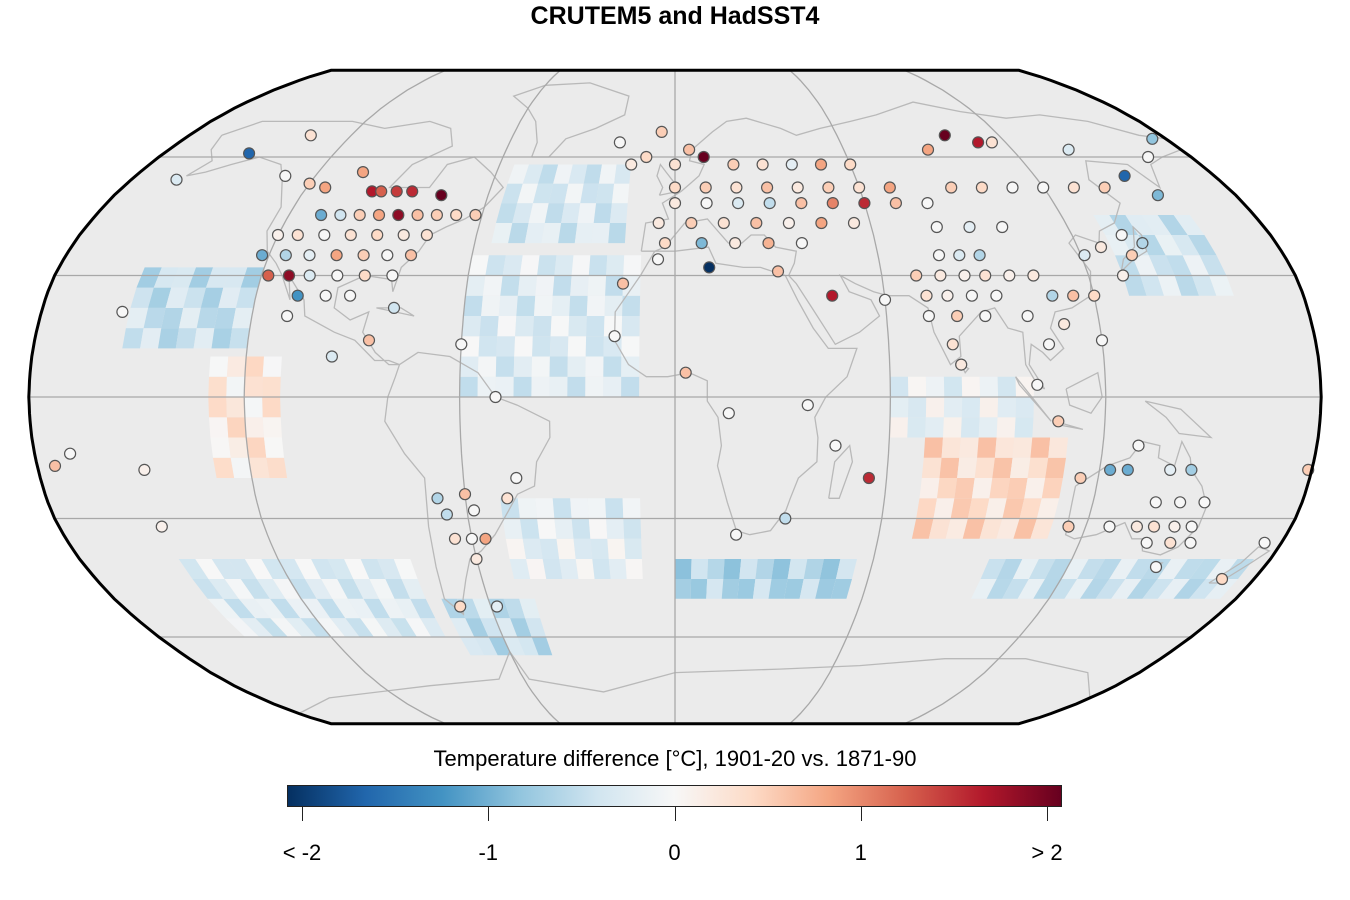 This screenshot has width=1350, height=900. What do you see at coordinates (675, 16) in the screenshot?
I see `chart-title: CRUTEM5 and HadSST4` at bounding box center [675, 16].